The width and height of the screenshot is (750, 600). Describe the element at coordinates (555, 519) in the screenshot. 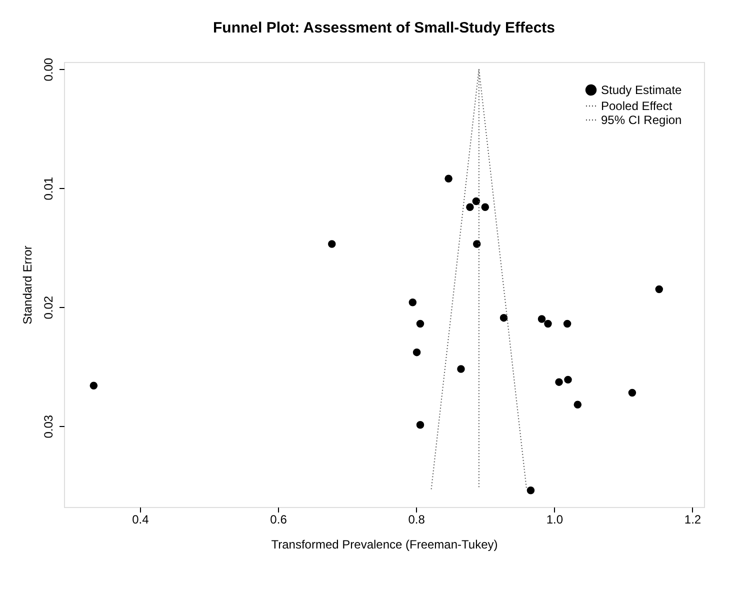

I see `x-tick-label: 1.0` at that location.